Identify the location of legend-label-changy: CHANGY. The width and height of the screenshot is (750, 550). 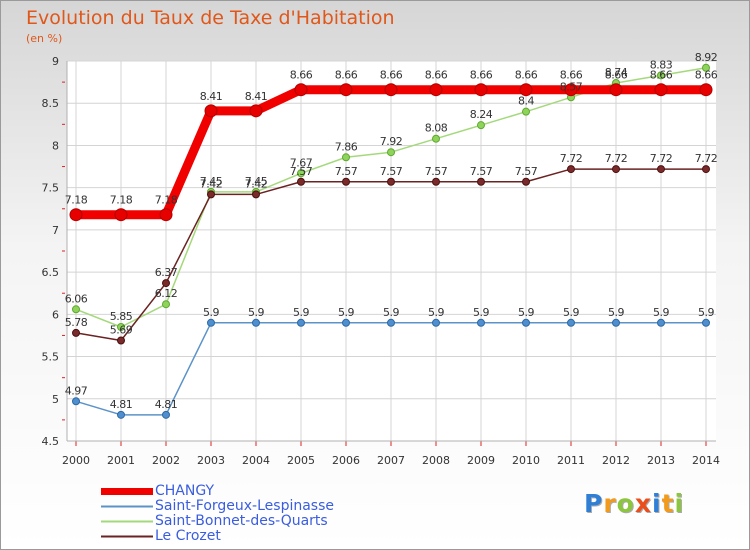
(185, 491).